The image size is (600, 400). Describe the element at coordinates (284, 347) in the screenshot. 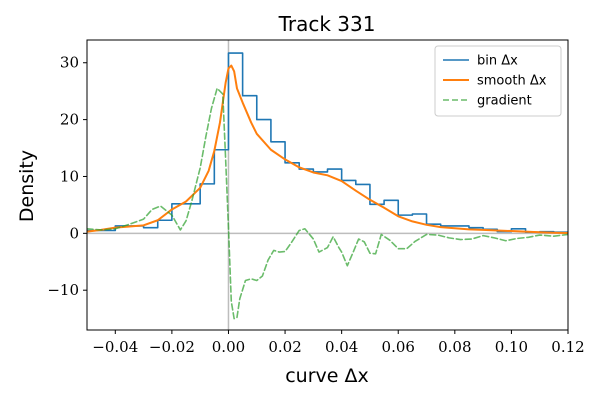

I see `x-tick-label: 0.02` at that location.